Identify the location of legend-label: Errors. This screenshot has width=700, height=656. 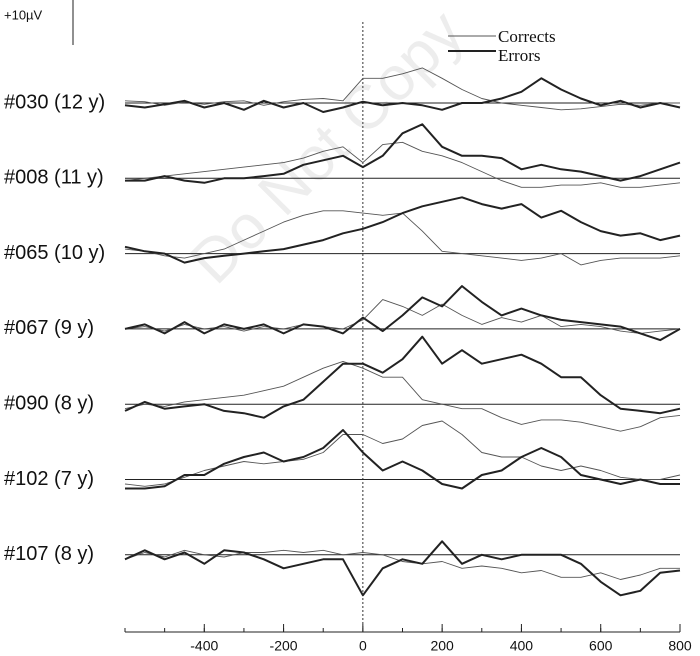
(519, 55).